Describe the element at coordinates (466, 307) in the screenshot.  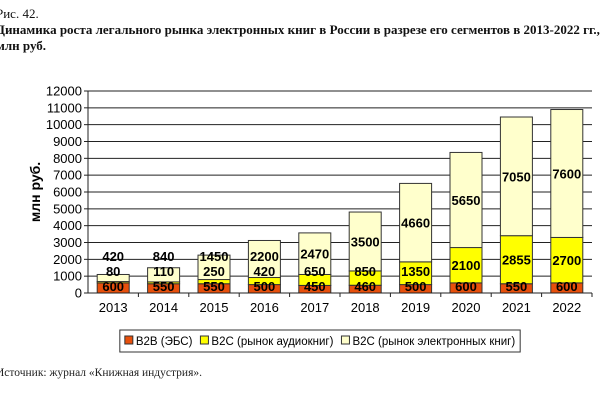
I see `x-tick-label: 2020` at that location.